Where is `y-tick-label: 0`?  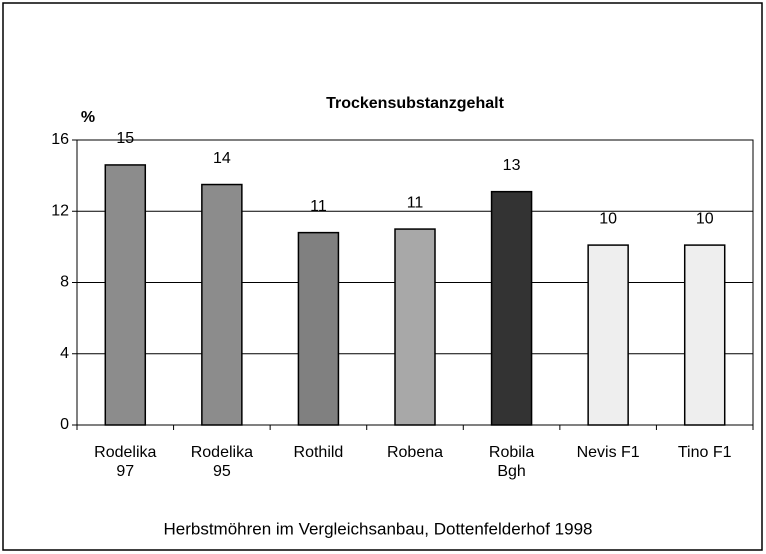 y-tick-label: 0 is located at coordinates (64, 424).